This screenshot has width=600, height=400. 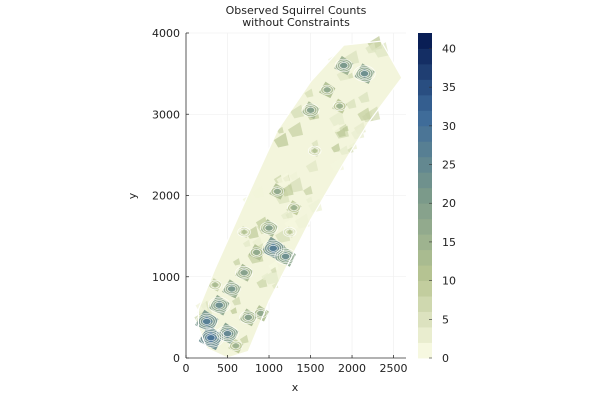 What do you see at coordinates (166, 277) in the screenshot?
I see `y-tick-label: 1000` at bounding box center [166, 277].